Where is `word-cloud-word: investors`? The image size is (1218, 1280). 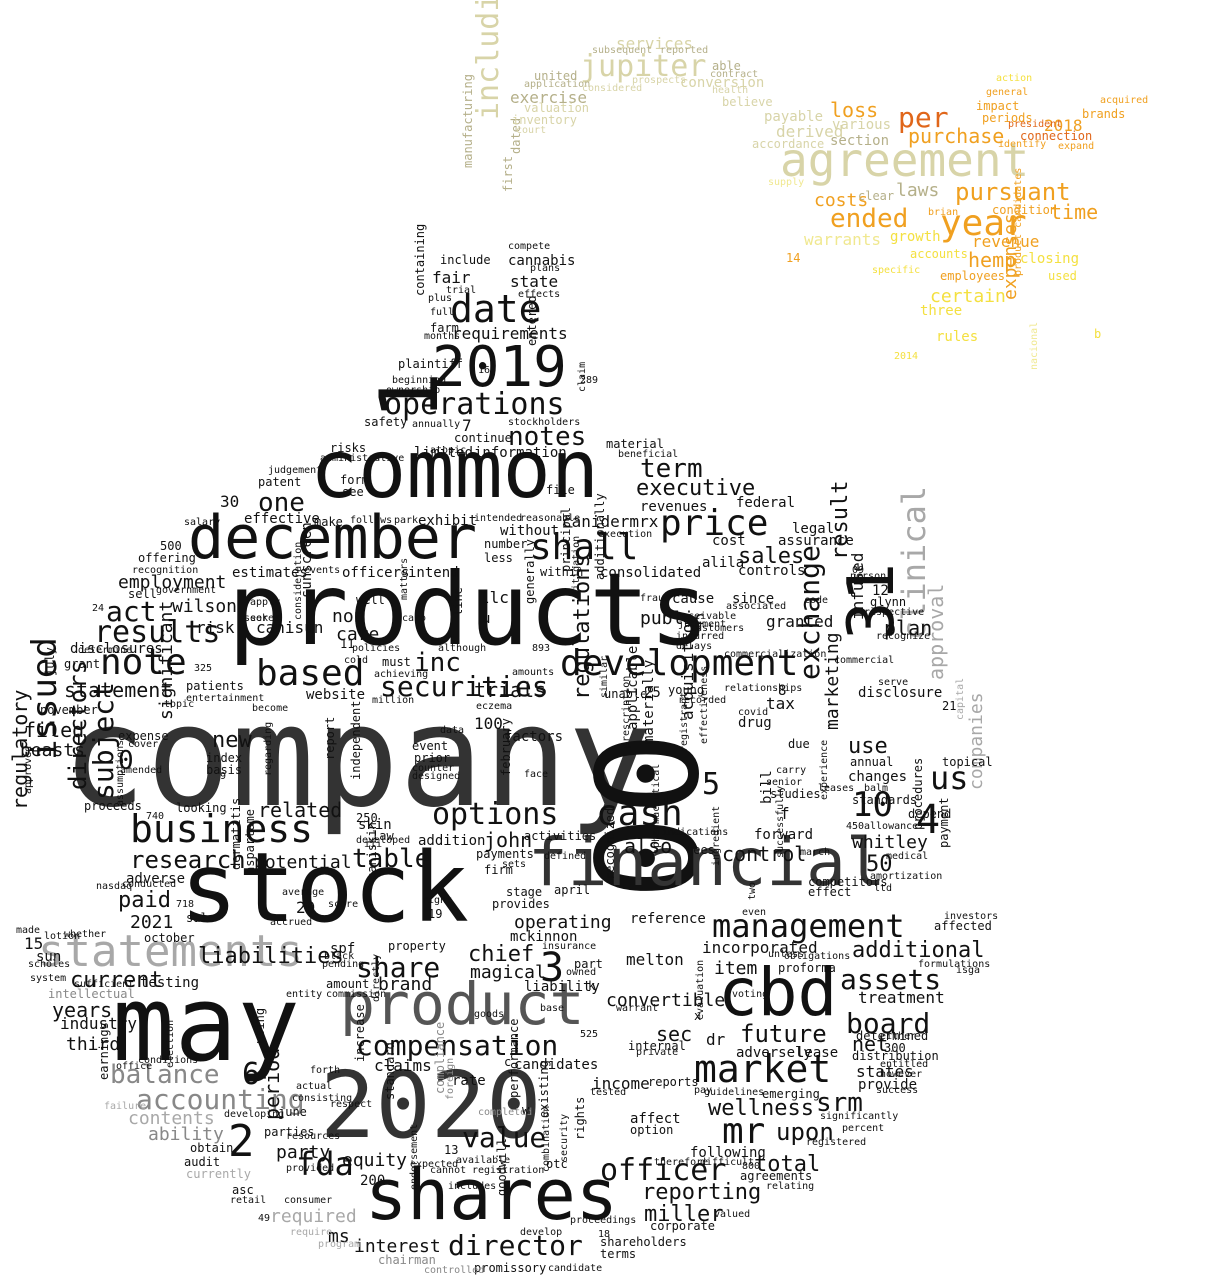 word-cloud-word: investors is located at coordinates (971, 916).